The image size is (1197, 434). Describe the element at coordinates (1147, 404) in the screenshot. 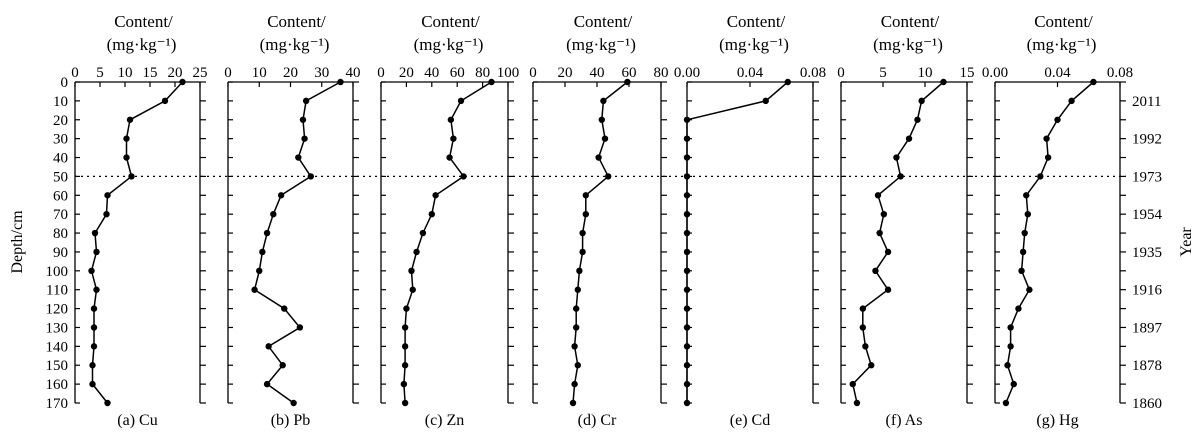

I see `year-tick-label: 1860` at that location.